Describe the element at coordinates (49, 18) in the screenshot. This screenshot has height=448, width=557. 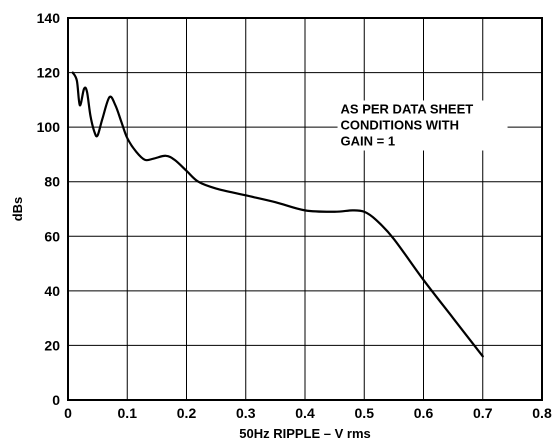
I see `y-tick-label: 140` at that location.